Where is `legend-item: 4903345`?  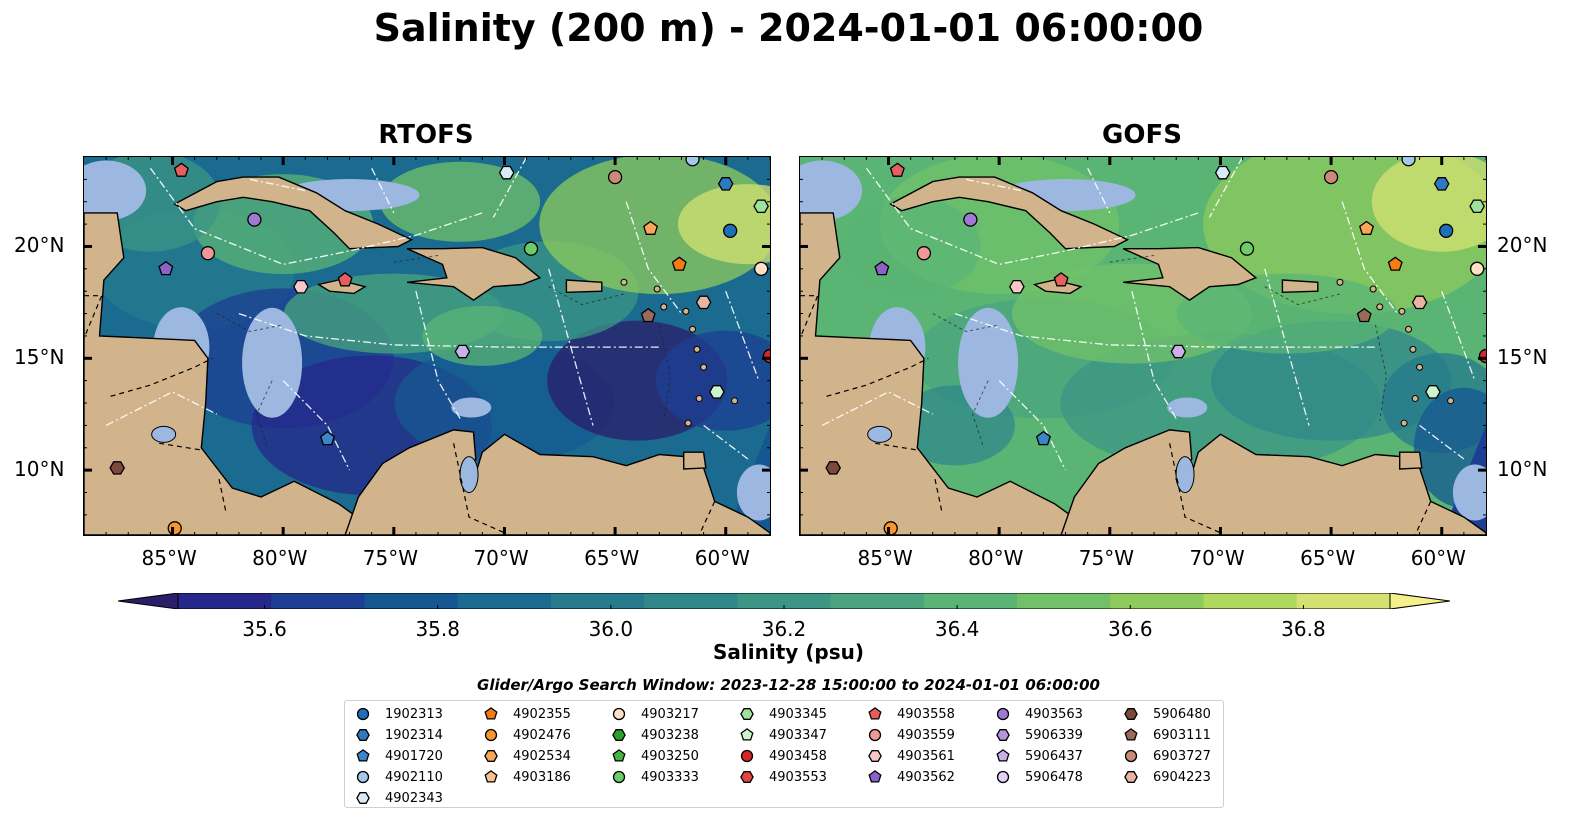
legend-item: 4903345 is located at coordinates (783, 714).